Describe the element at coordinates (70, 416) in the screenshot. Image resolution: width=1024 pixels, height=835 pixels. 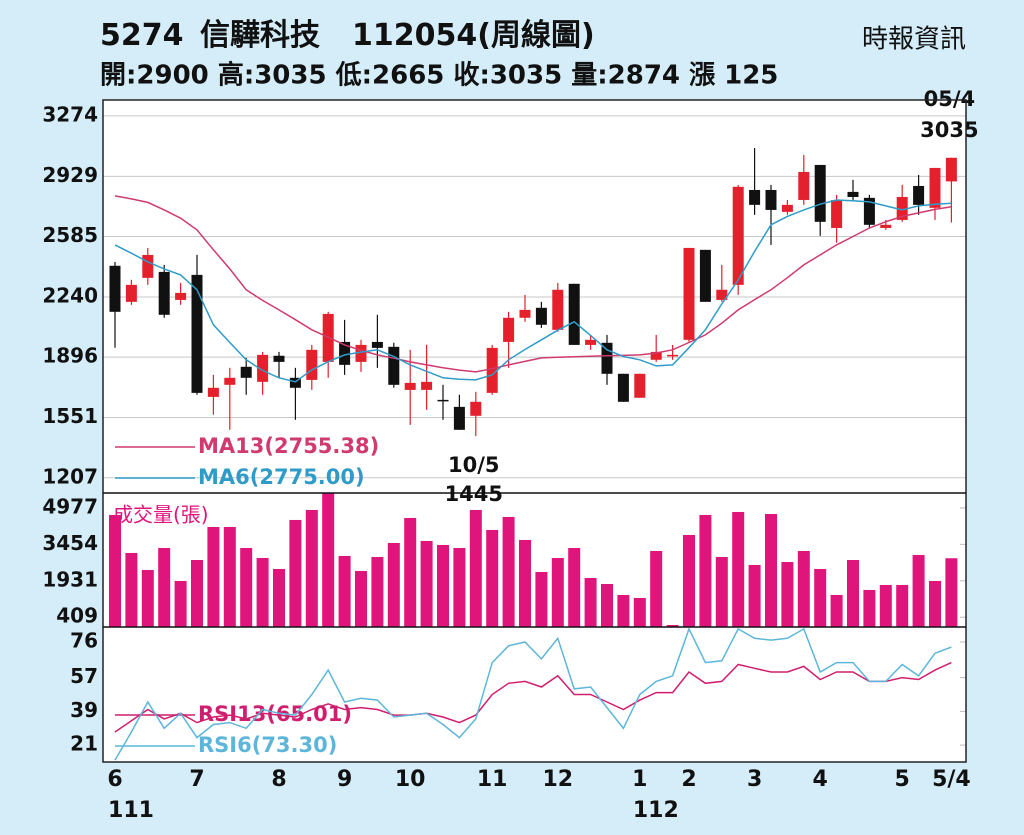
I see `y-tick-label: 1551` at that location.